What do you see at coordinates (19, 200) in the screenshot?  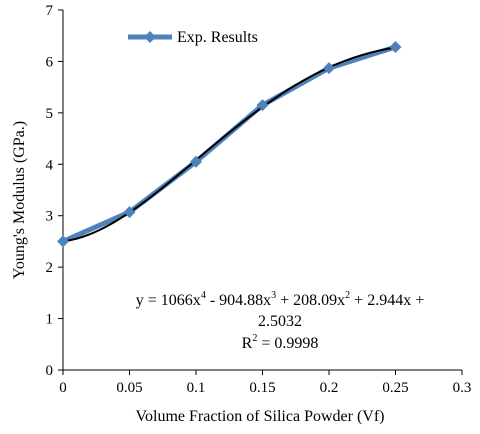 I see `y-axis-title: Young's Modulus (GPa.)` at bounding box center [19, 200].